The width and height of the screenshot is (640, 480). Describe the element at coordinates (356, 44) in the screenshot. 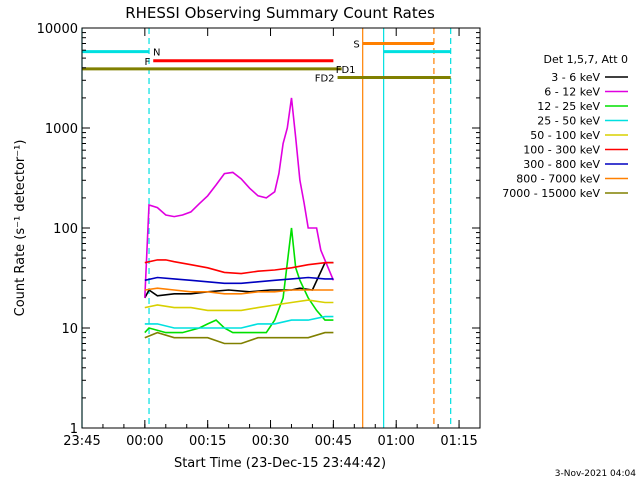

I see `flag-label-S: S` at that location.